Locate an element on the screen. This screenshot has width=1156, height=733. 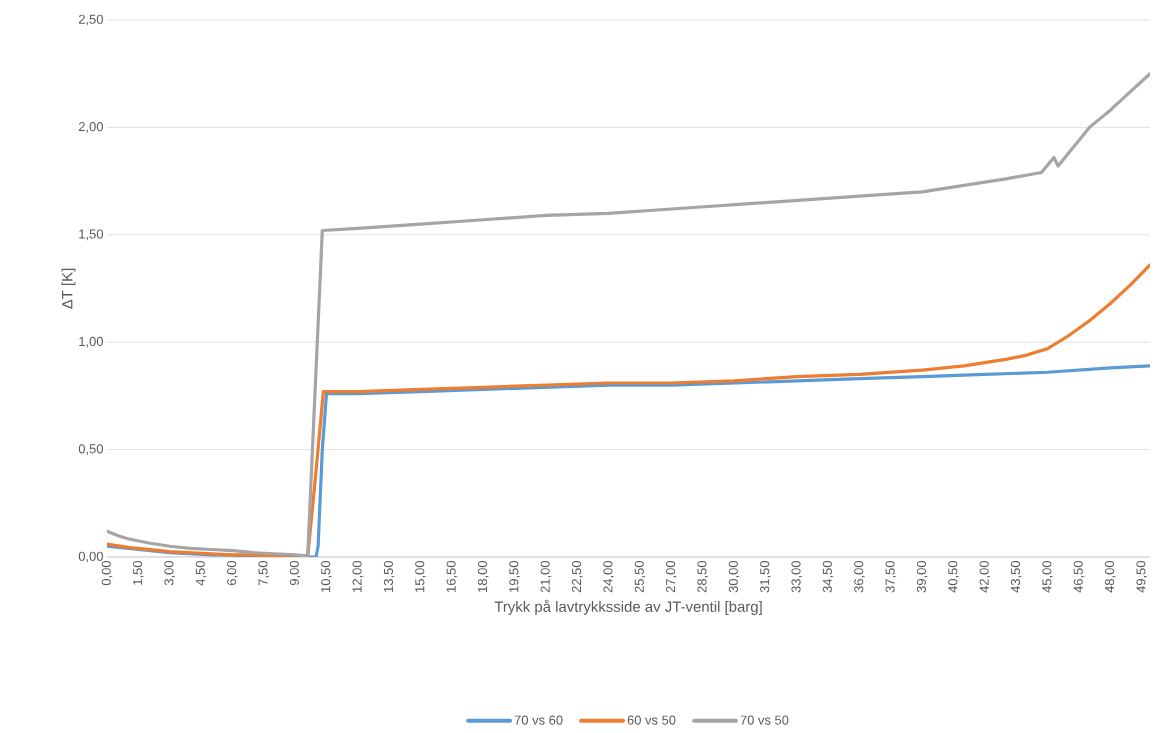
x-tick-label: 46,50 is located at coordinates (1079, 577).